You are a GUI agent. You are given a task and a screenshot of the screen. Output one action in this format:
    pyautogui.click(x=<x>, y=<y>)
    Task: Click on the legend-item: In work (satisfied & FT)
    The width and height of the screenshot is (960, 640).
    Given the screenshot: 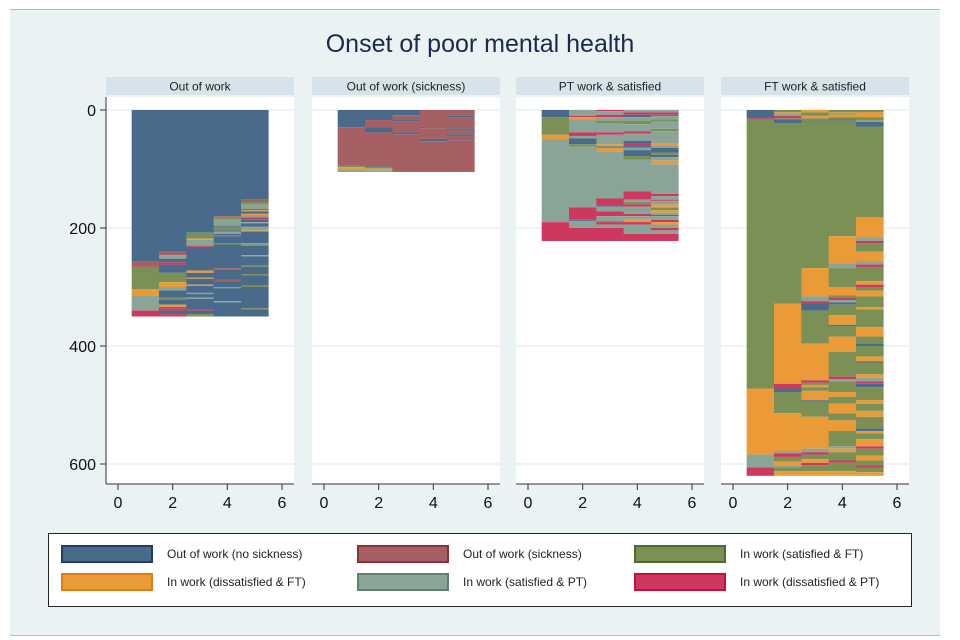 What is the action you would take?
    pyautogui.click(x=748, y=554)
    